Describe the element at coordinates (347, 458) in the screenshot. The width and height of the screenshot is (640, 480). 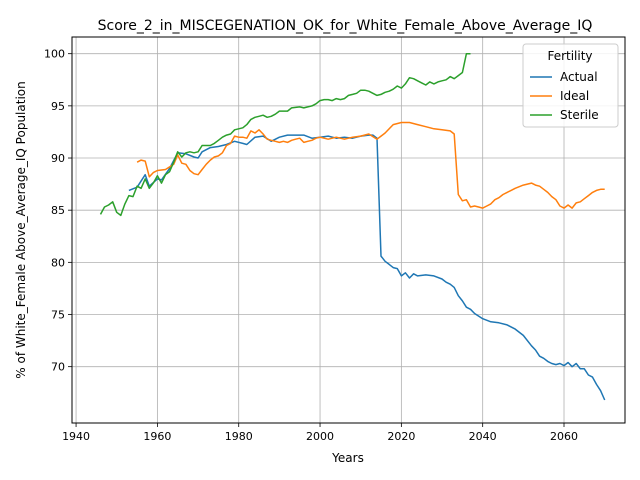
I see `x-axis-label: Years` at that location.